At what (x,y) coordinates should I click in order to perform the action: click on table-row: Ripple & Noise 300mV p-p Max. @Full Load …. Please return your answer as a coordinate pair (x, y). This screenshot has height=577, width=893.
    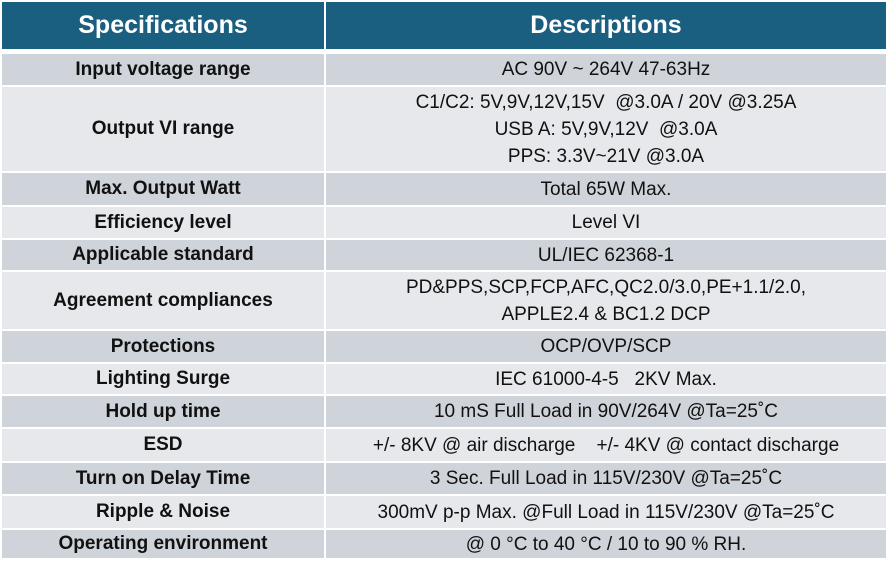
    Looking at the image, I should click on (444, 512).